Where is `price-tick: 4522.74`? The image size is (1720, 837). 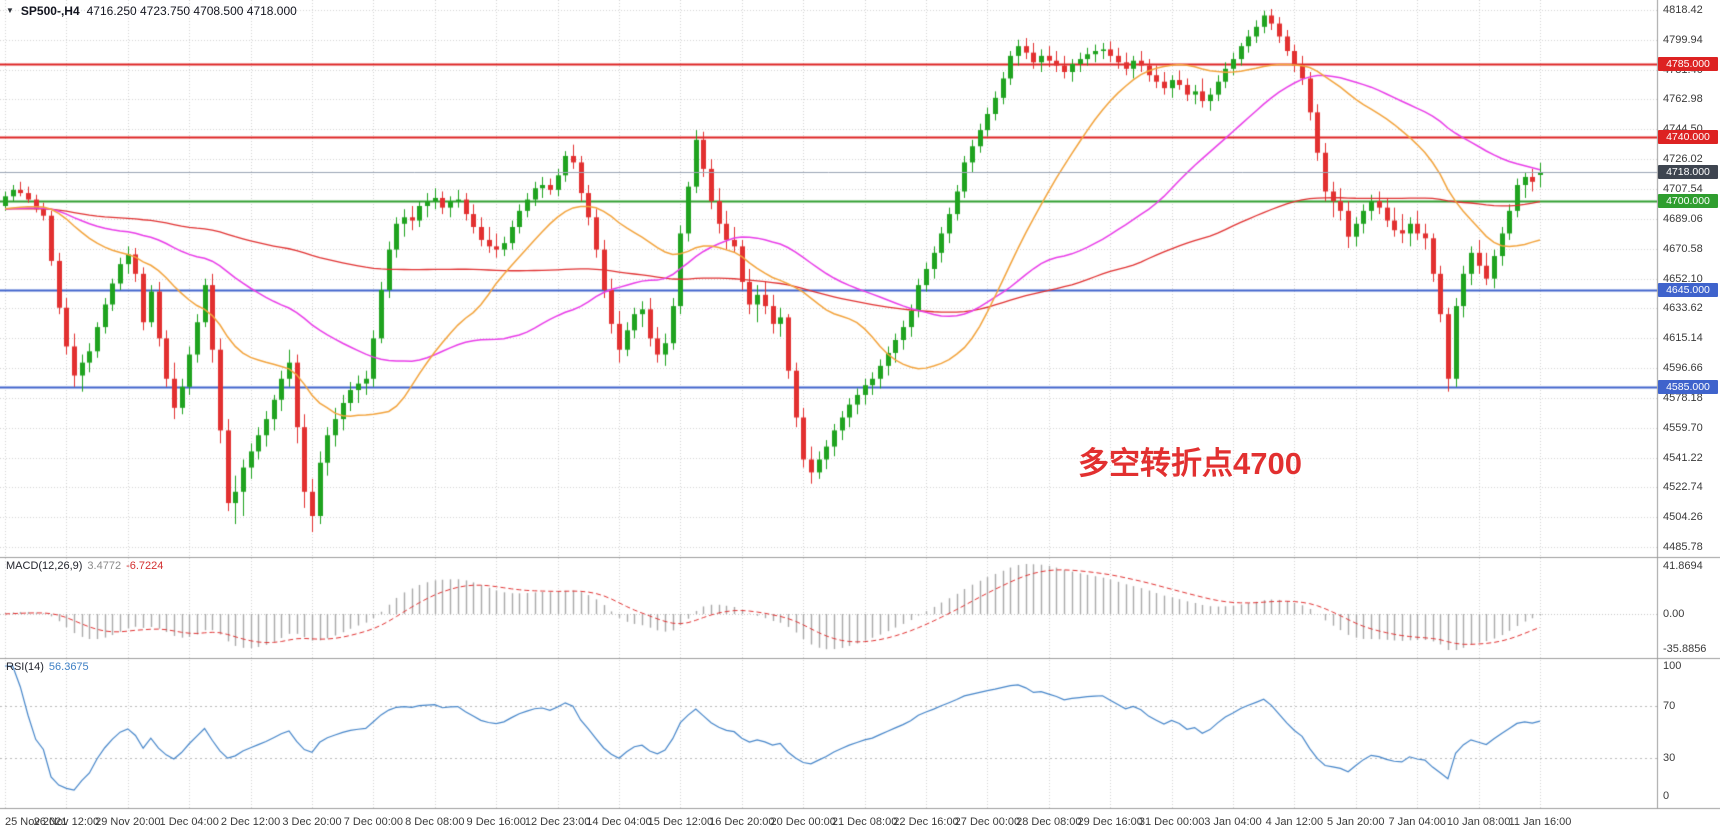 price-tick: 4522.74 is located at coordinates (1683, 487).